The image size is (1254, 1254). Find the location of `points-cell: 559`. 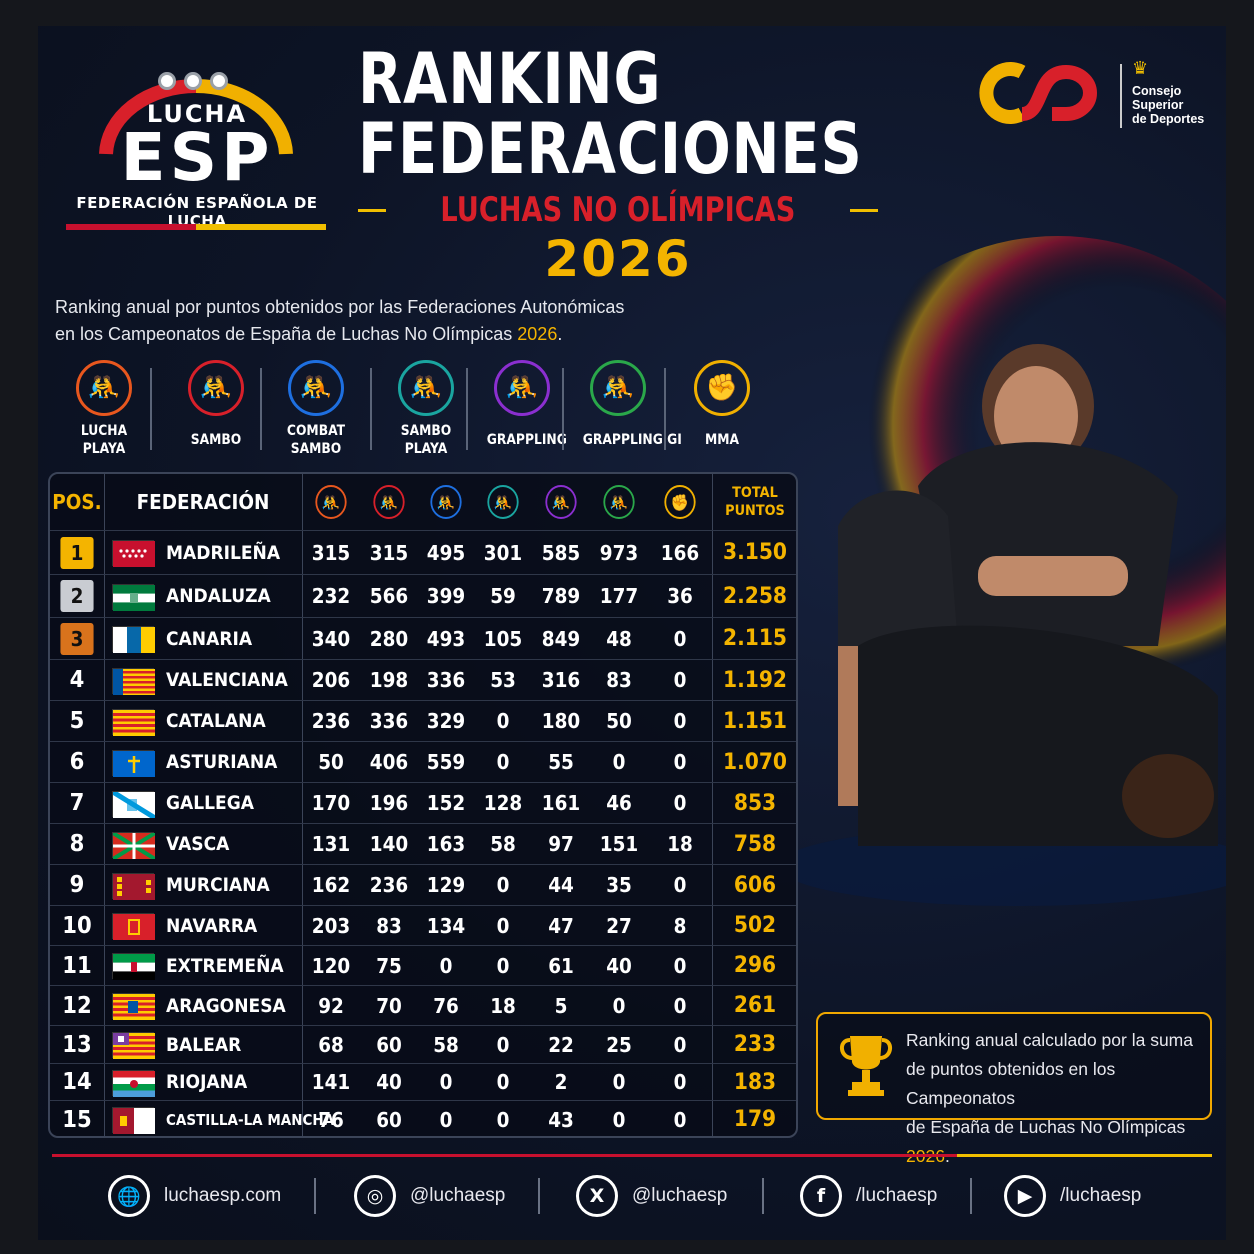

points-cell: 559 is located at coordinates (446, 762).